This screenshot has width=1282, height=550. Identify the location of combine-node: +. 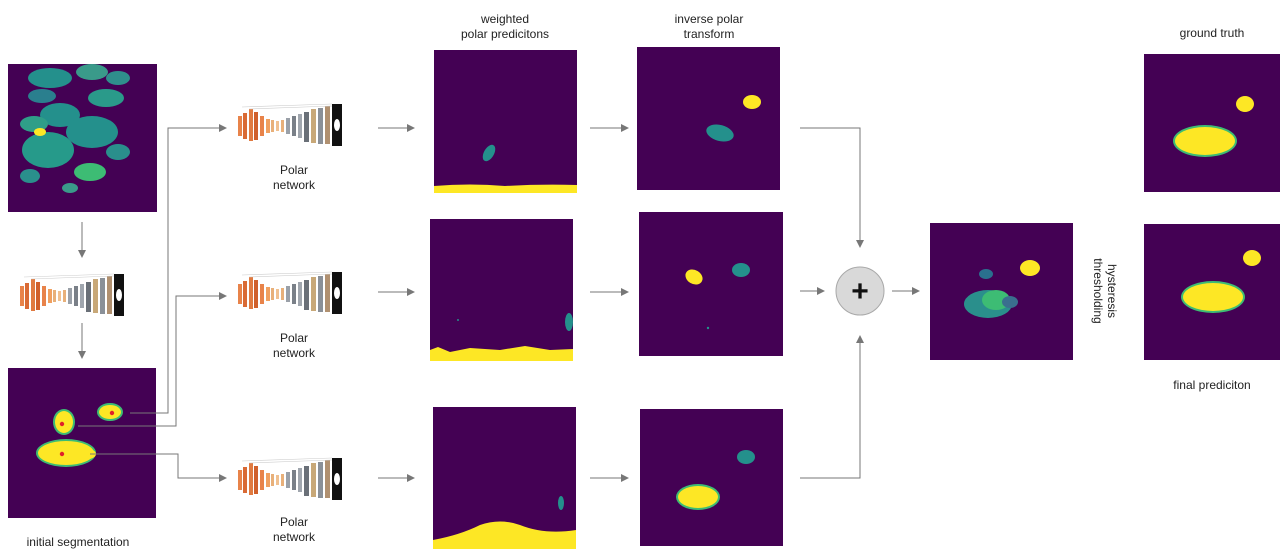
(860, 291).